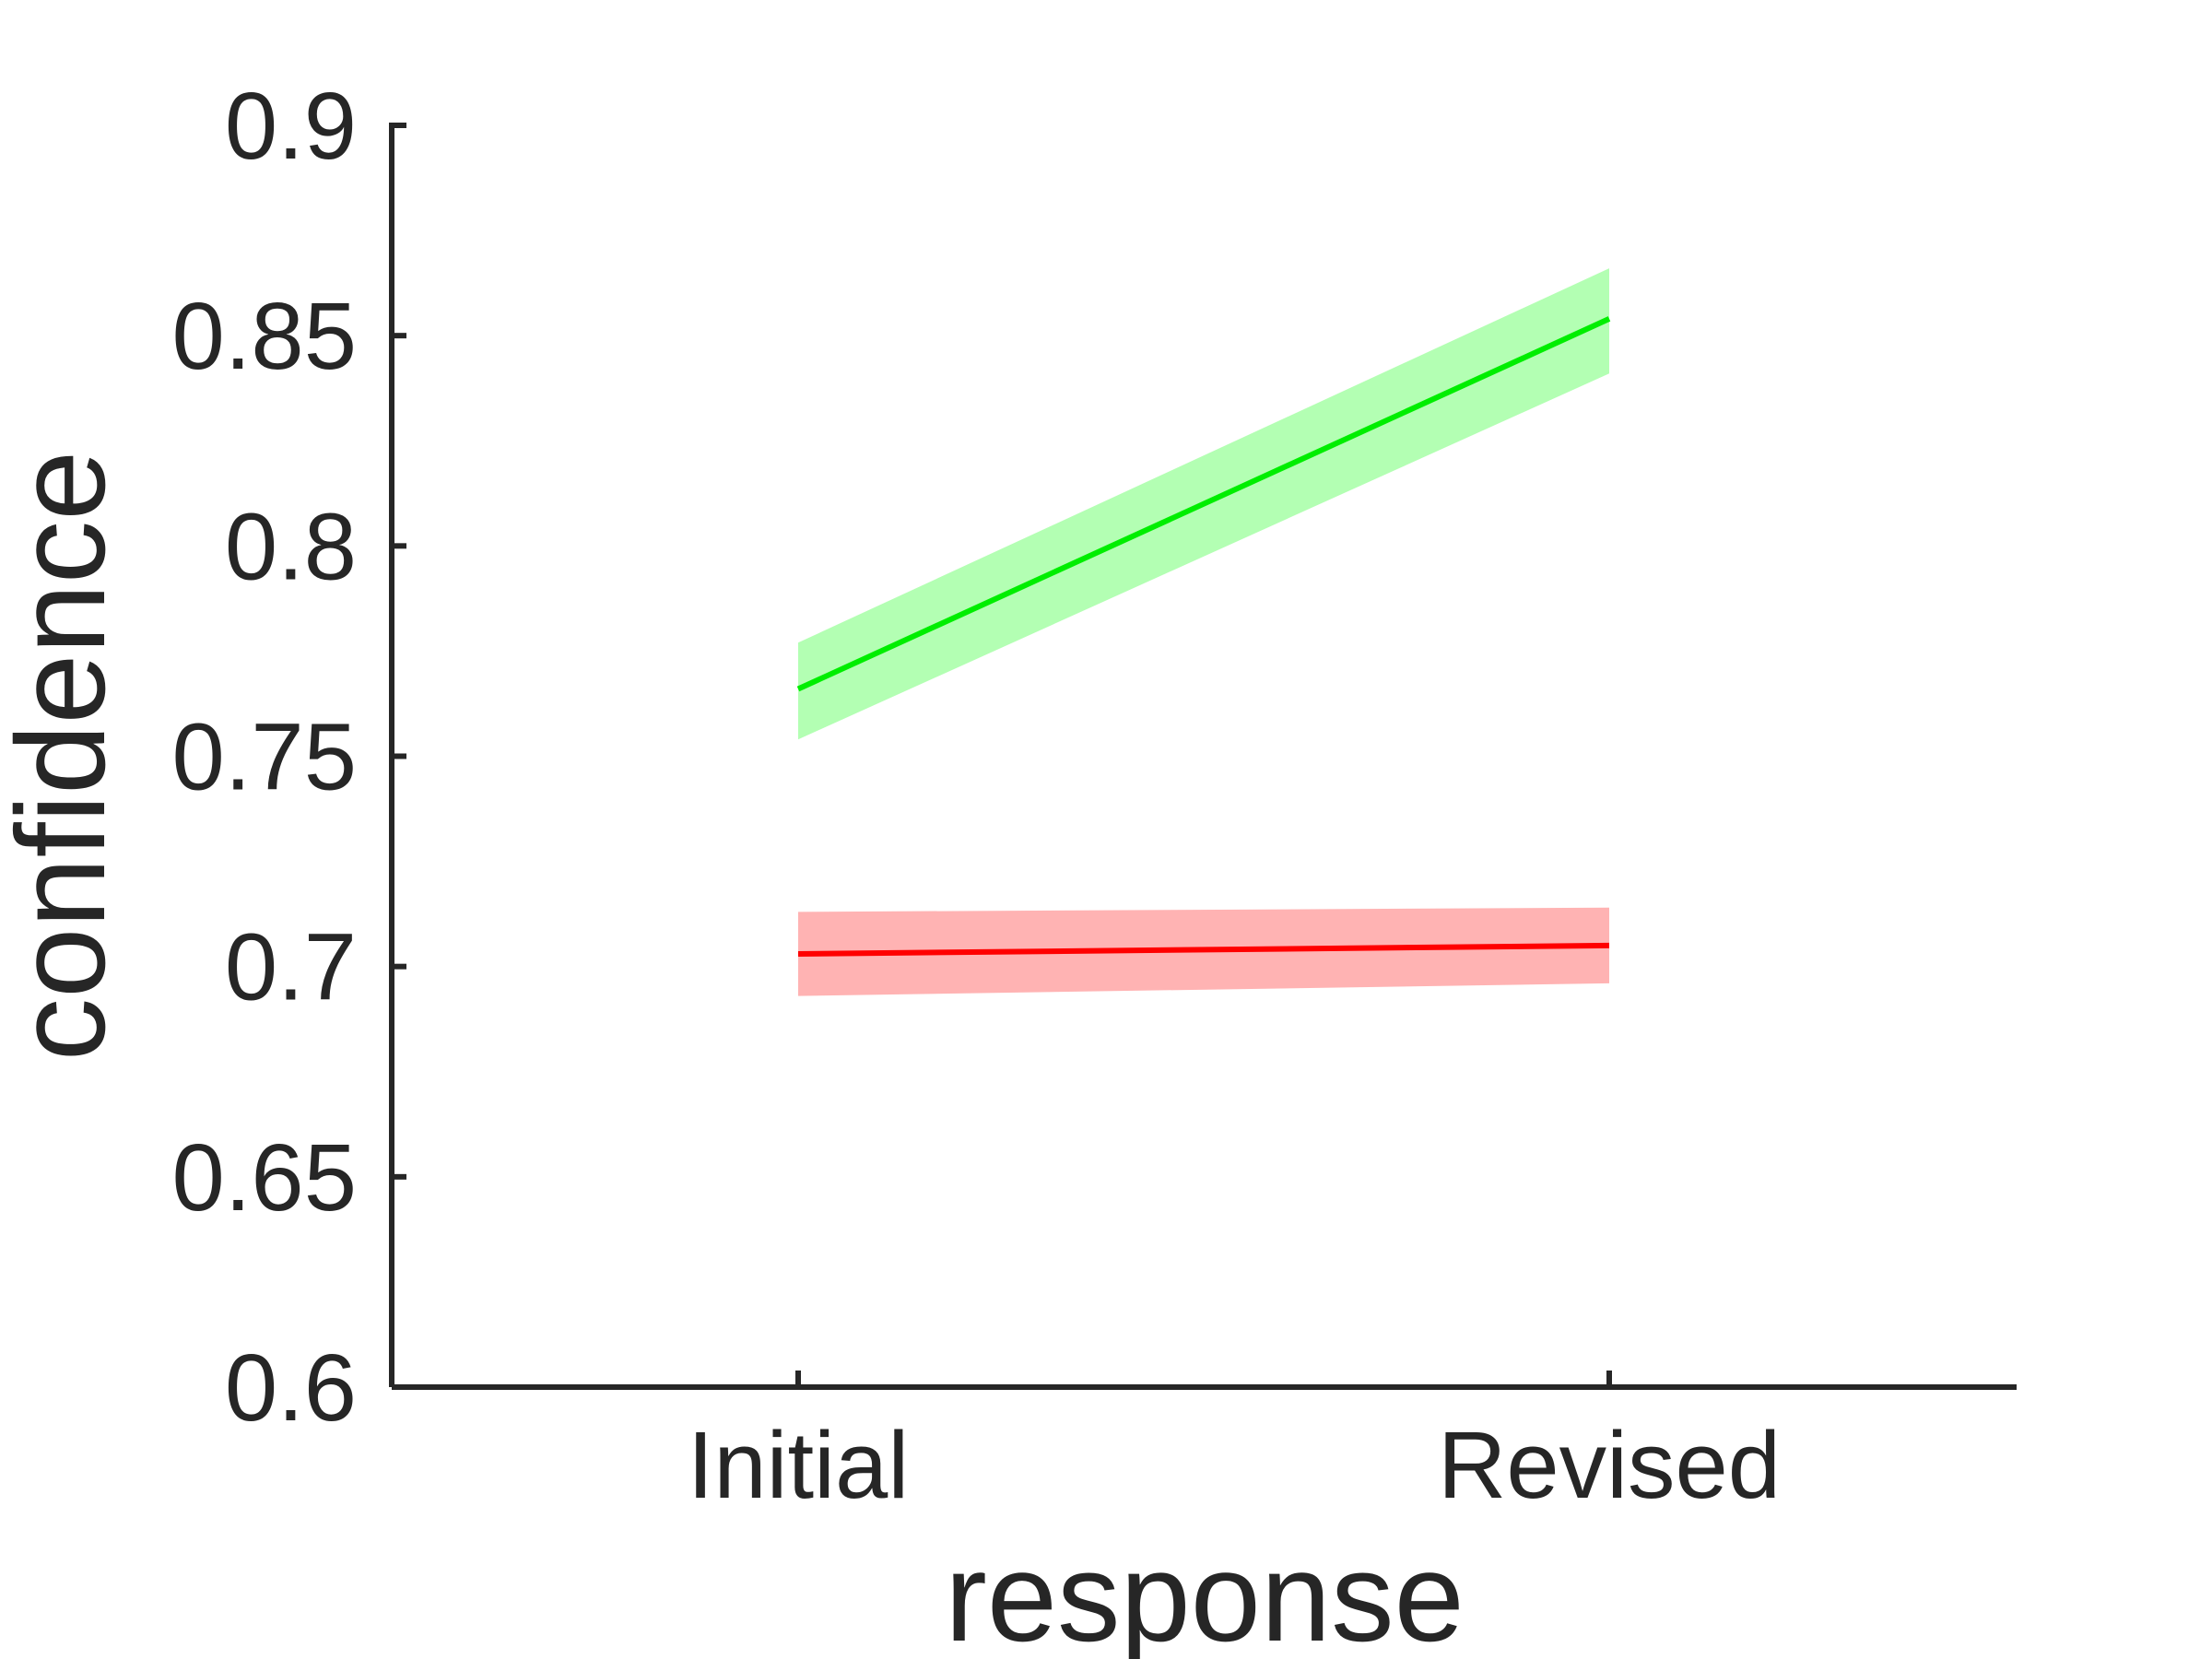 The image size is (2212, 1659). What do you see at coordinates (1609, 1465) in the screenshot?
I see `x-tick-label: Revised` at bounding box center [1609, 1465].